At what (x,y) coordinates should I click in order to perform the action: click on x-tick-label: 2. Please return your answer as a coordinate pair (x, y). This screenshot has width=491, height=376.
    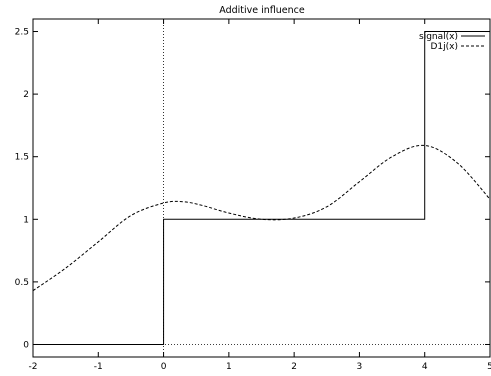
    Looking at the image, I should click on (294, 367).